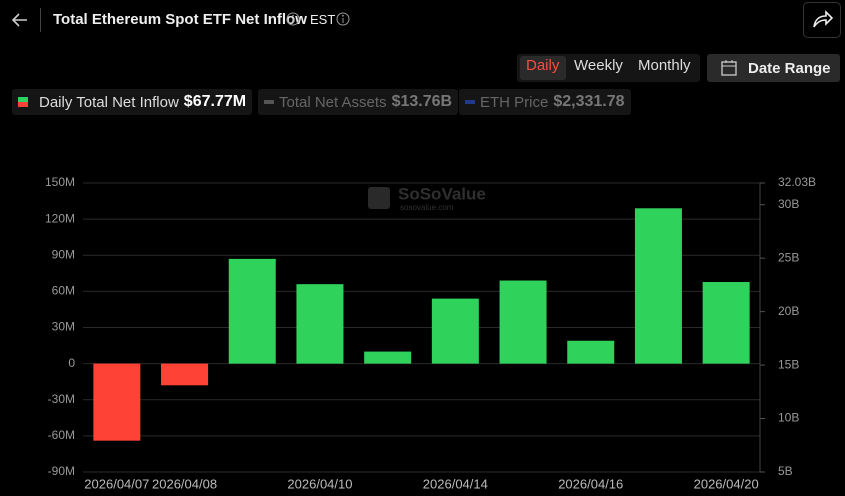  Describe the element at coordinates (726, 483) in the screenshot. I see `x-tick-label: 2026/04/20` at that location.